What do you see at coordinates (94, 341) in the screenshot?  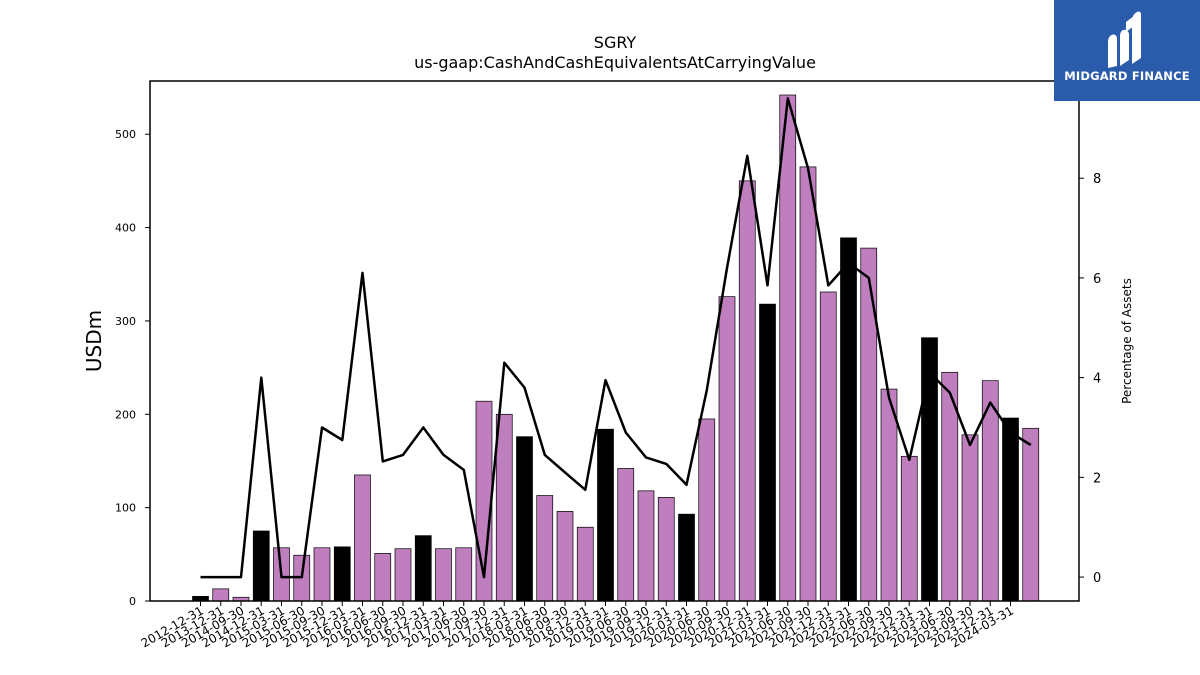 I see `y-axis-label: USDm` at bounding box center [94, 341].